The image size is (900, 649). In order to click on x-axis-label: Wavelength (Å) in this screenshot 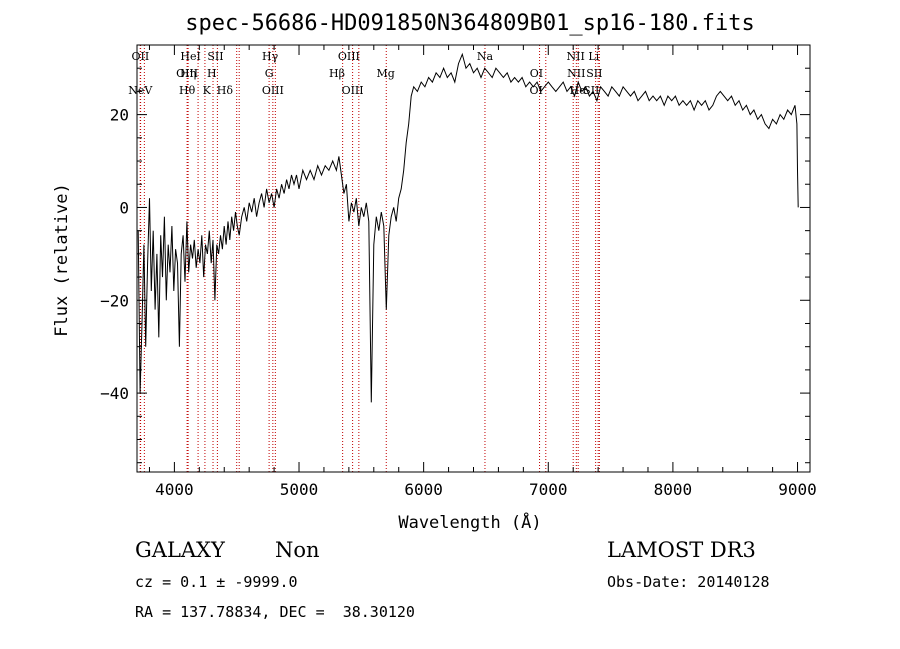, I will do `click(469, 522)`.